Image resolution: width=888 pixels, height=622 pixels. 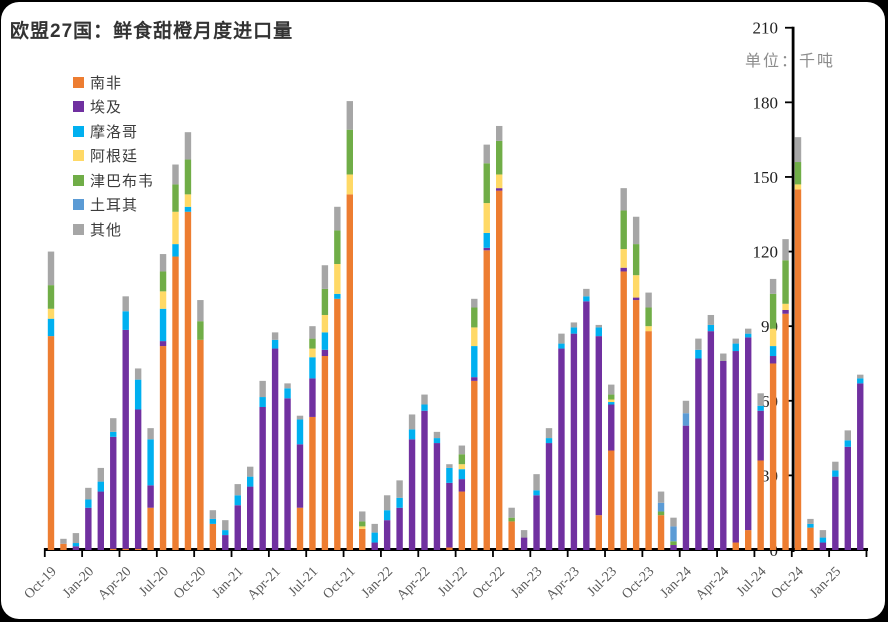 I want to click on x-axis-tick-label: Jul-21, so click(x=303, y=581).